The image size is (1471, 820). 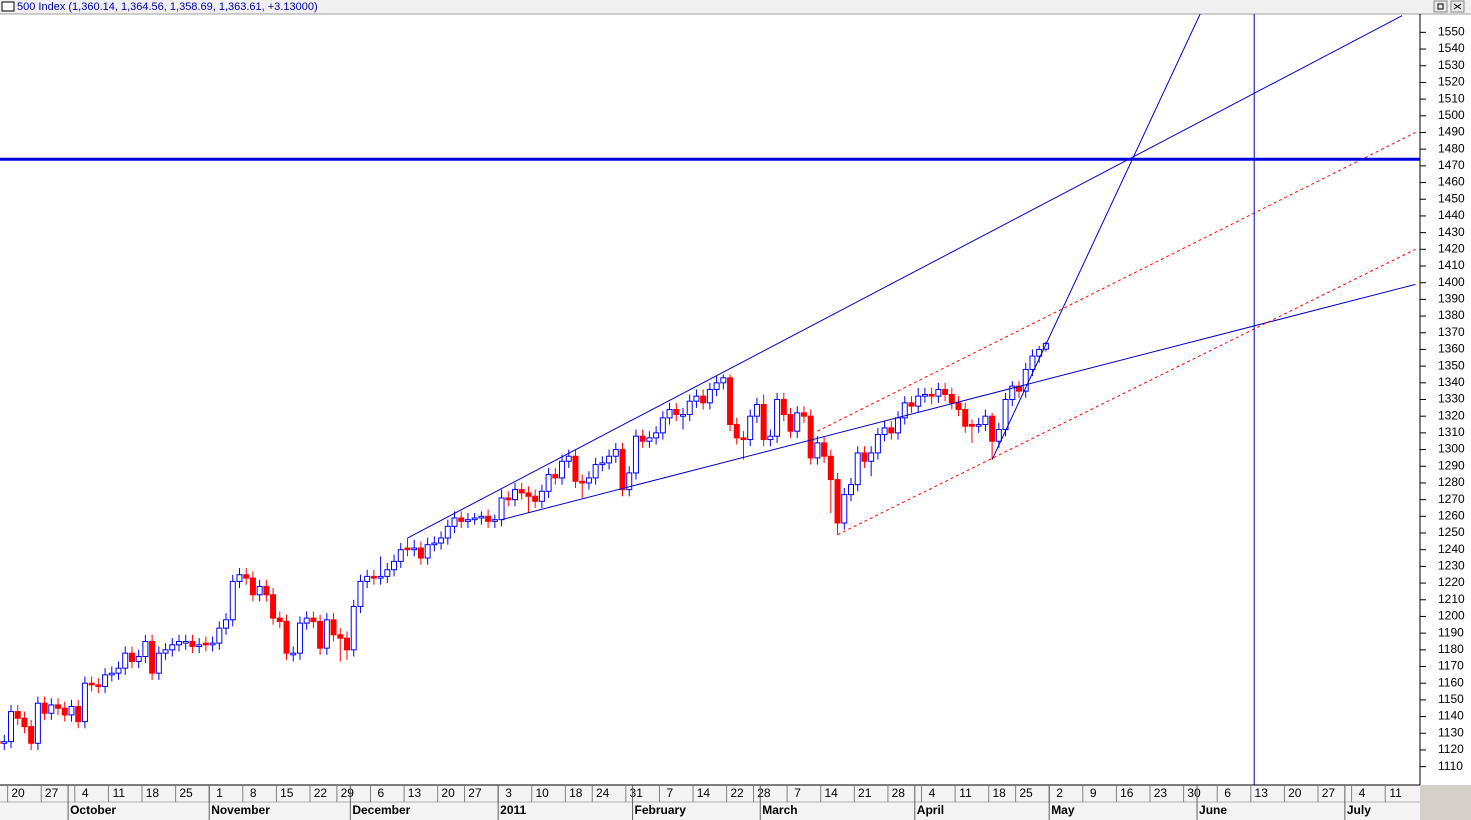 I want to click on y-tick-label: 1540, so click(x=1451, y=48).